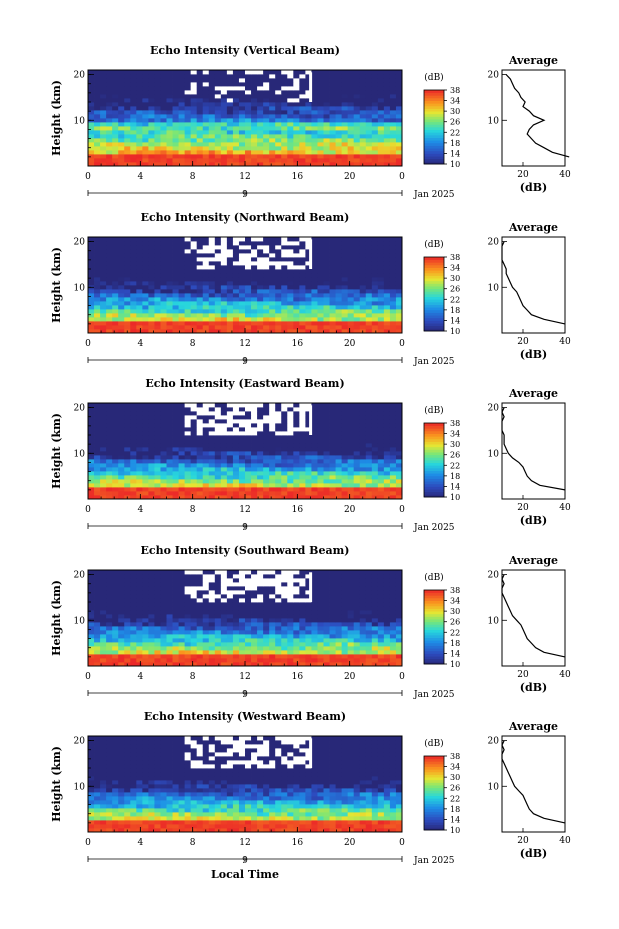 The image size is (619, 929). What do you see at coordinates (494, 454) in the screenshot?
I see `average-y-tick-label: 10` at bounding box center [494, 454].